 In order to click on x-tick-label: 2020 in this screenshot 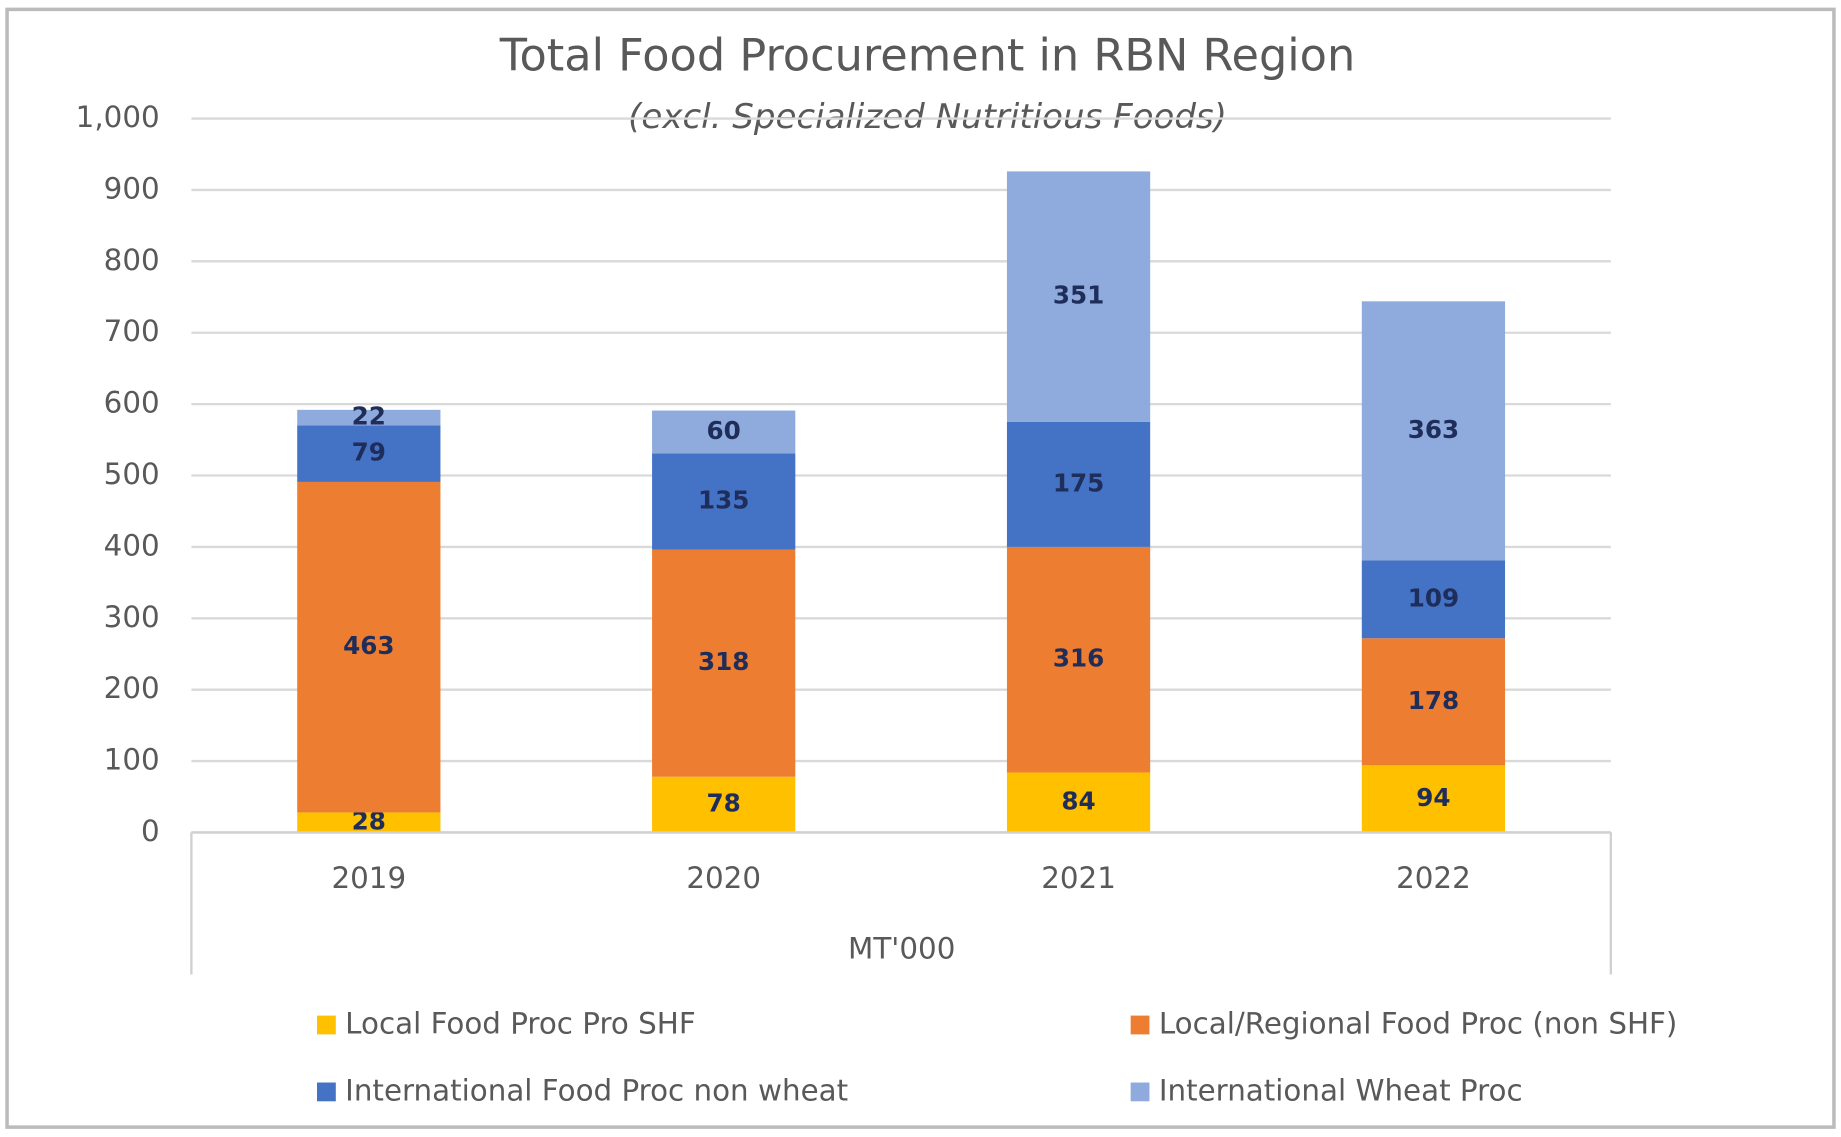, I will do `click(723, 878)`.